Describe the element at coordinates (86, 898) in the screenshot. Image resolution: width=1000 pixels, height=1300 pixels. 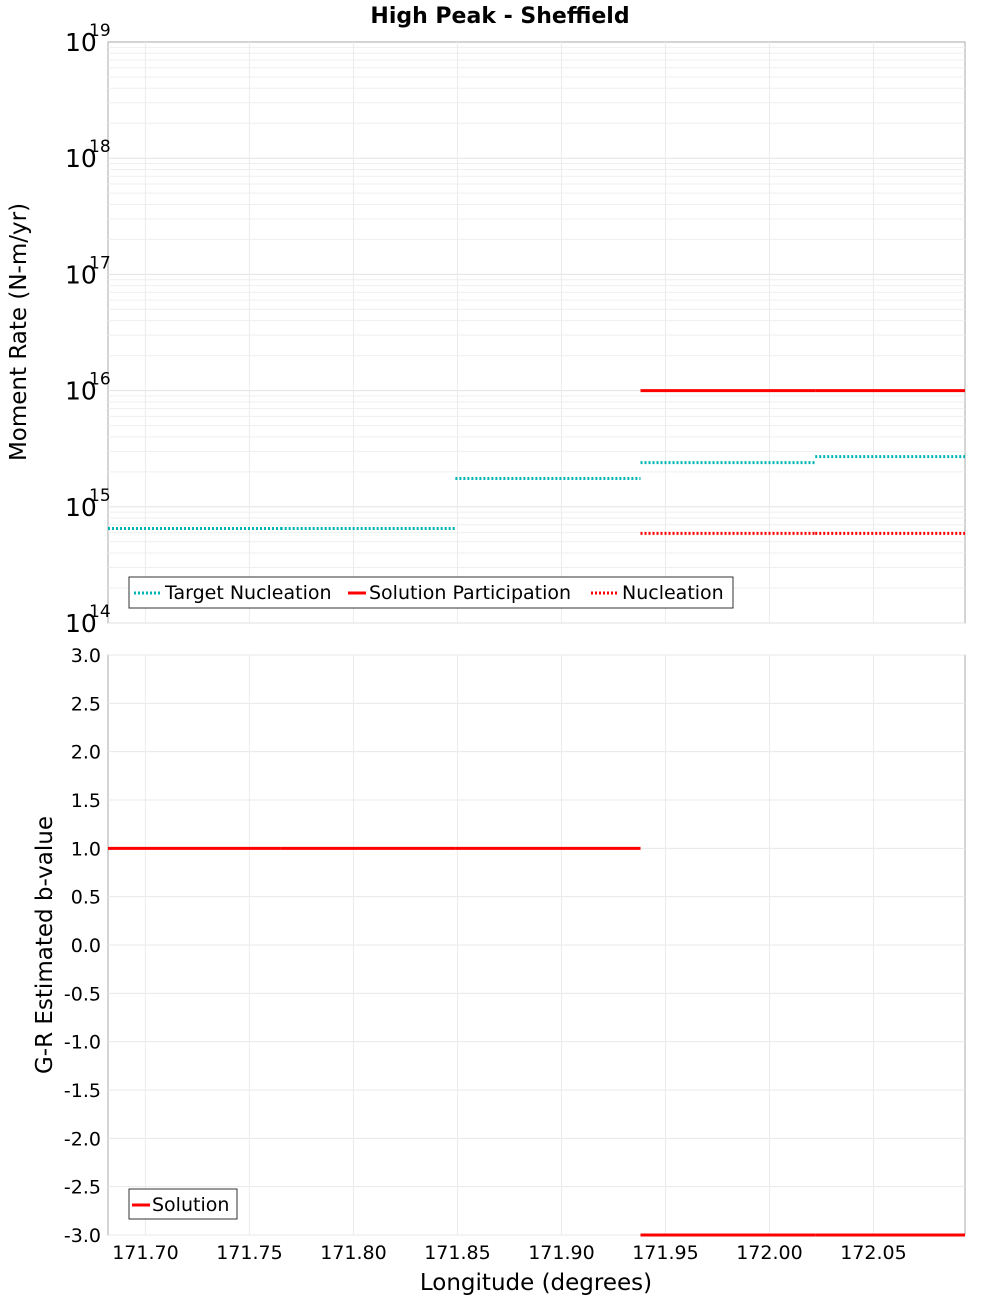
I see `b-value-y-tick-label: 0.5` at that location.